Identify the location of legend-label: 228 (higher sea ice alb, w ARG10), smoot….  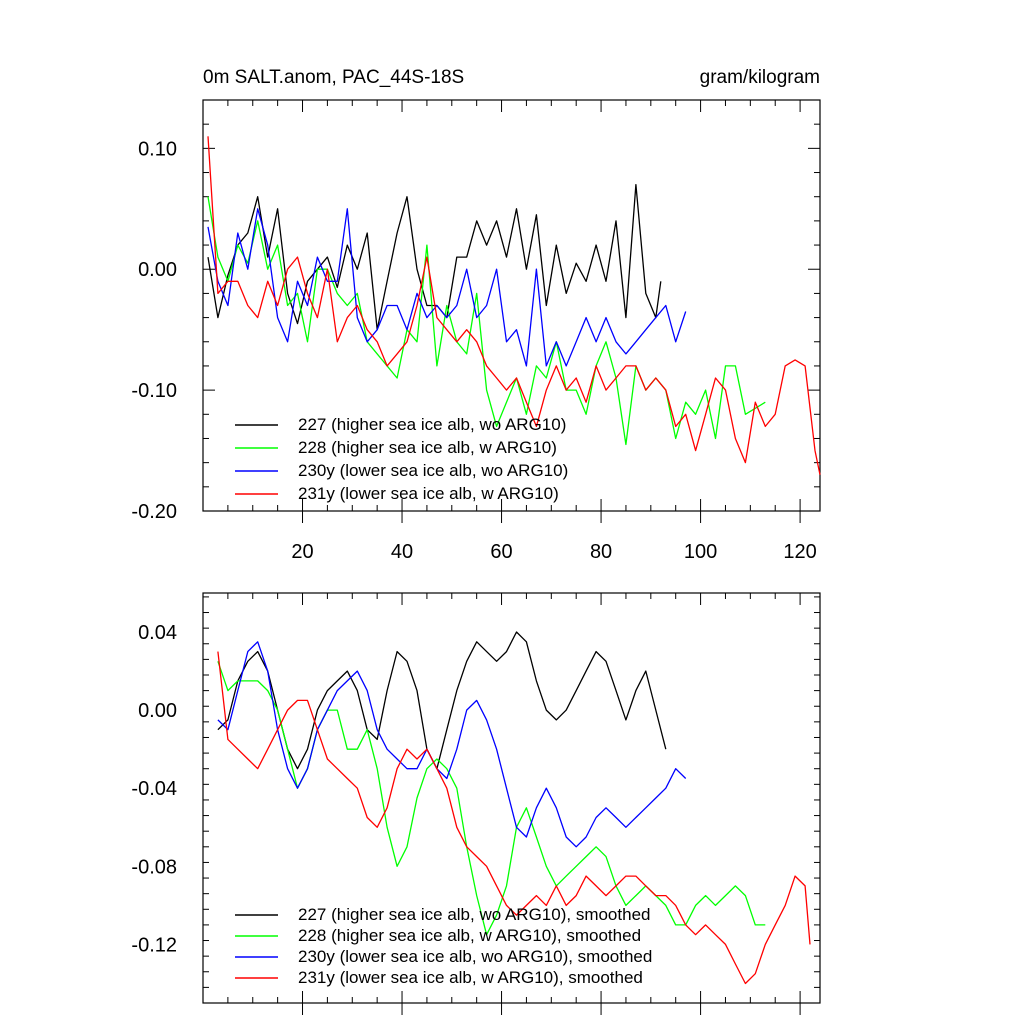
(469, 935).